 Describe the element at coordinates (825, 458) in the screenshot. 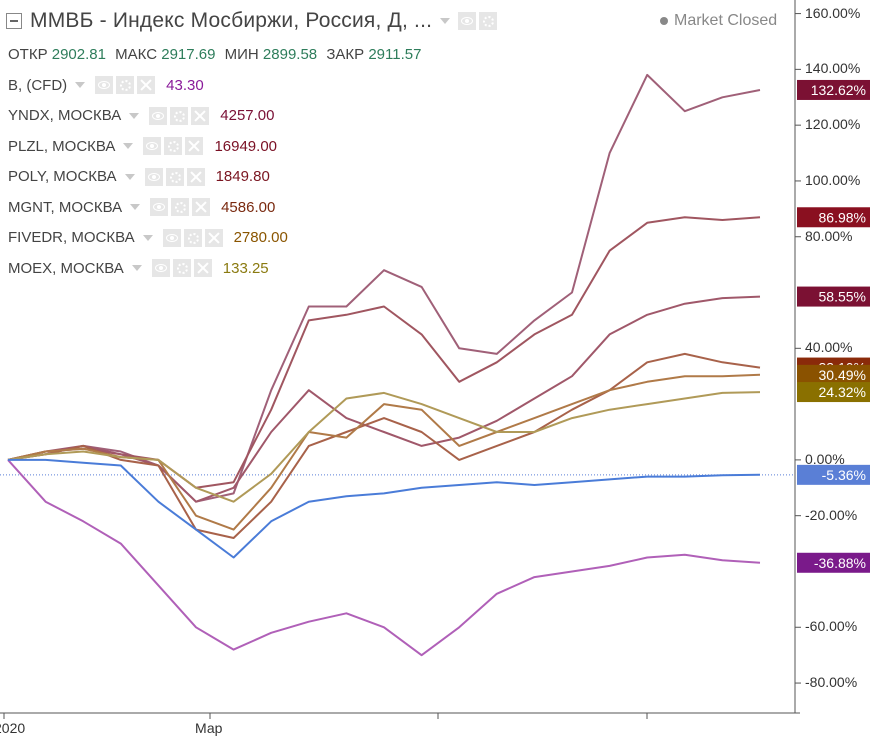

I see `y-tick-label: 0.00%` at that location.